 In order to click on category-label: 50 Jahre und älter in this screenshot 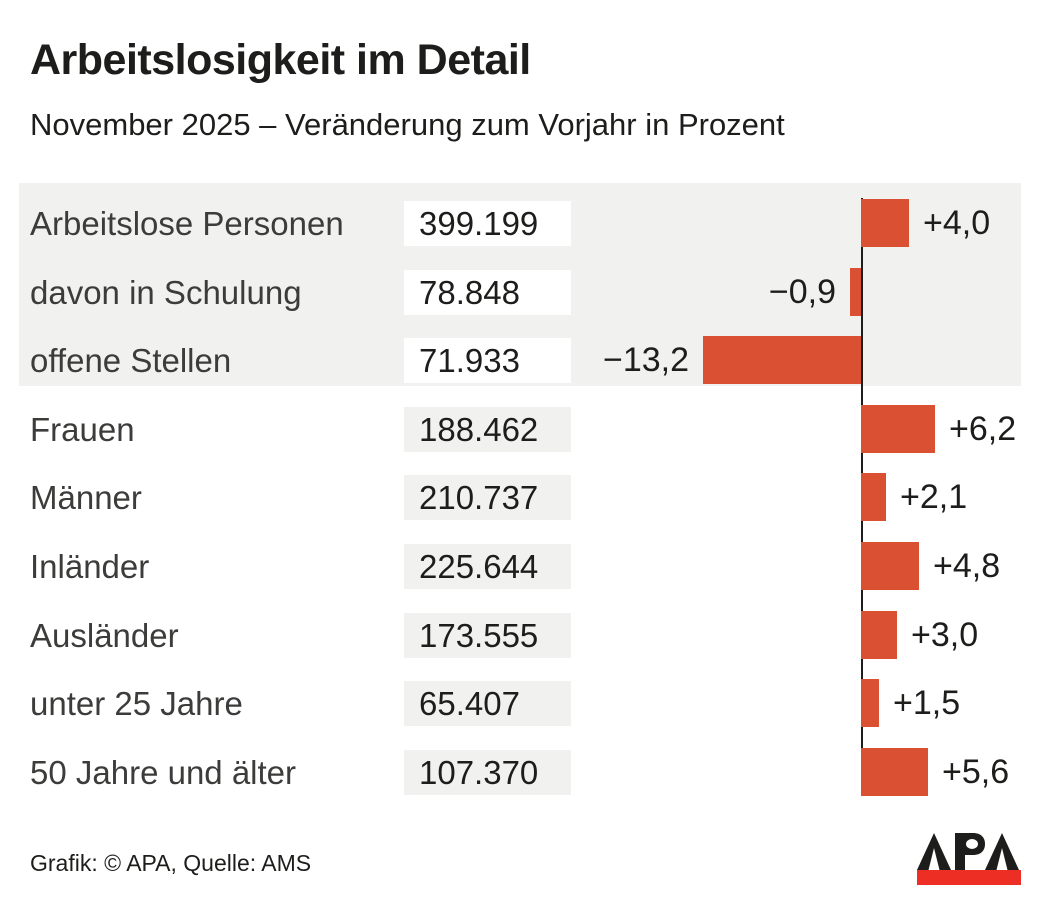, I will do `click(163, 772)`.